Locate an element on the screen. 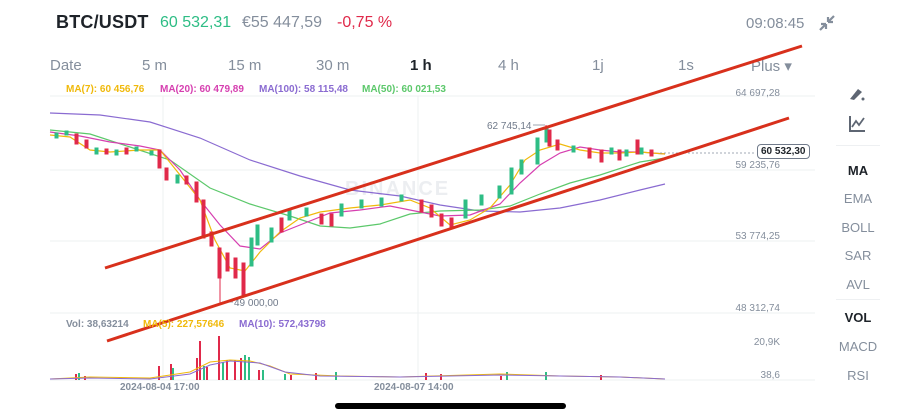 This screenshot has height=416, width=900. collapse-arrows-icon is located at coordinates (827, 23).